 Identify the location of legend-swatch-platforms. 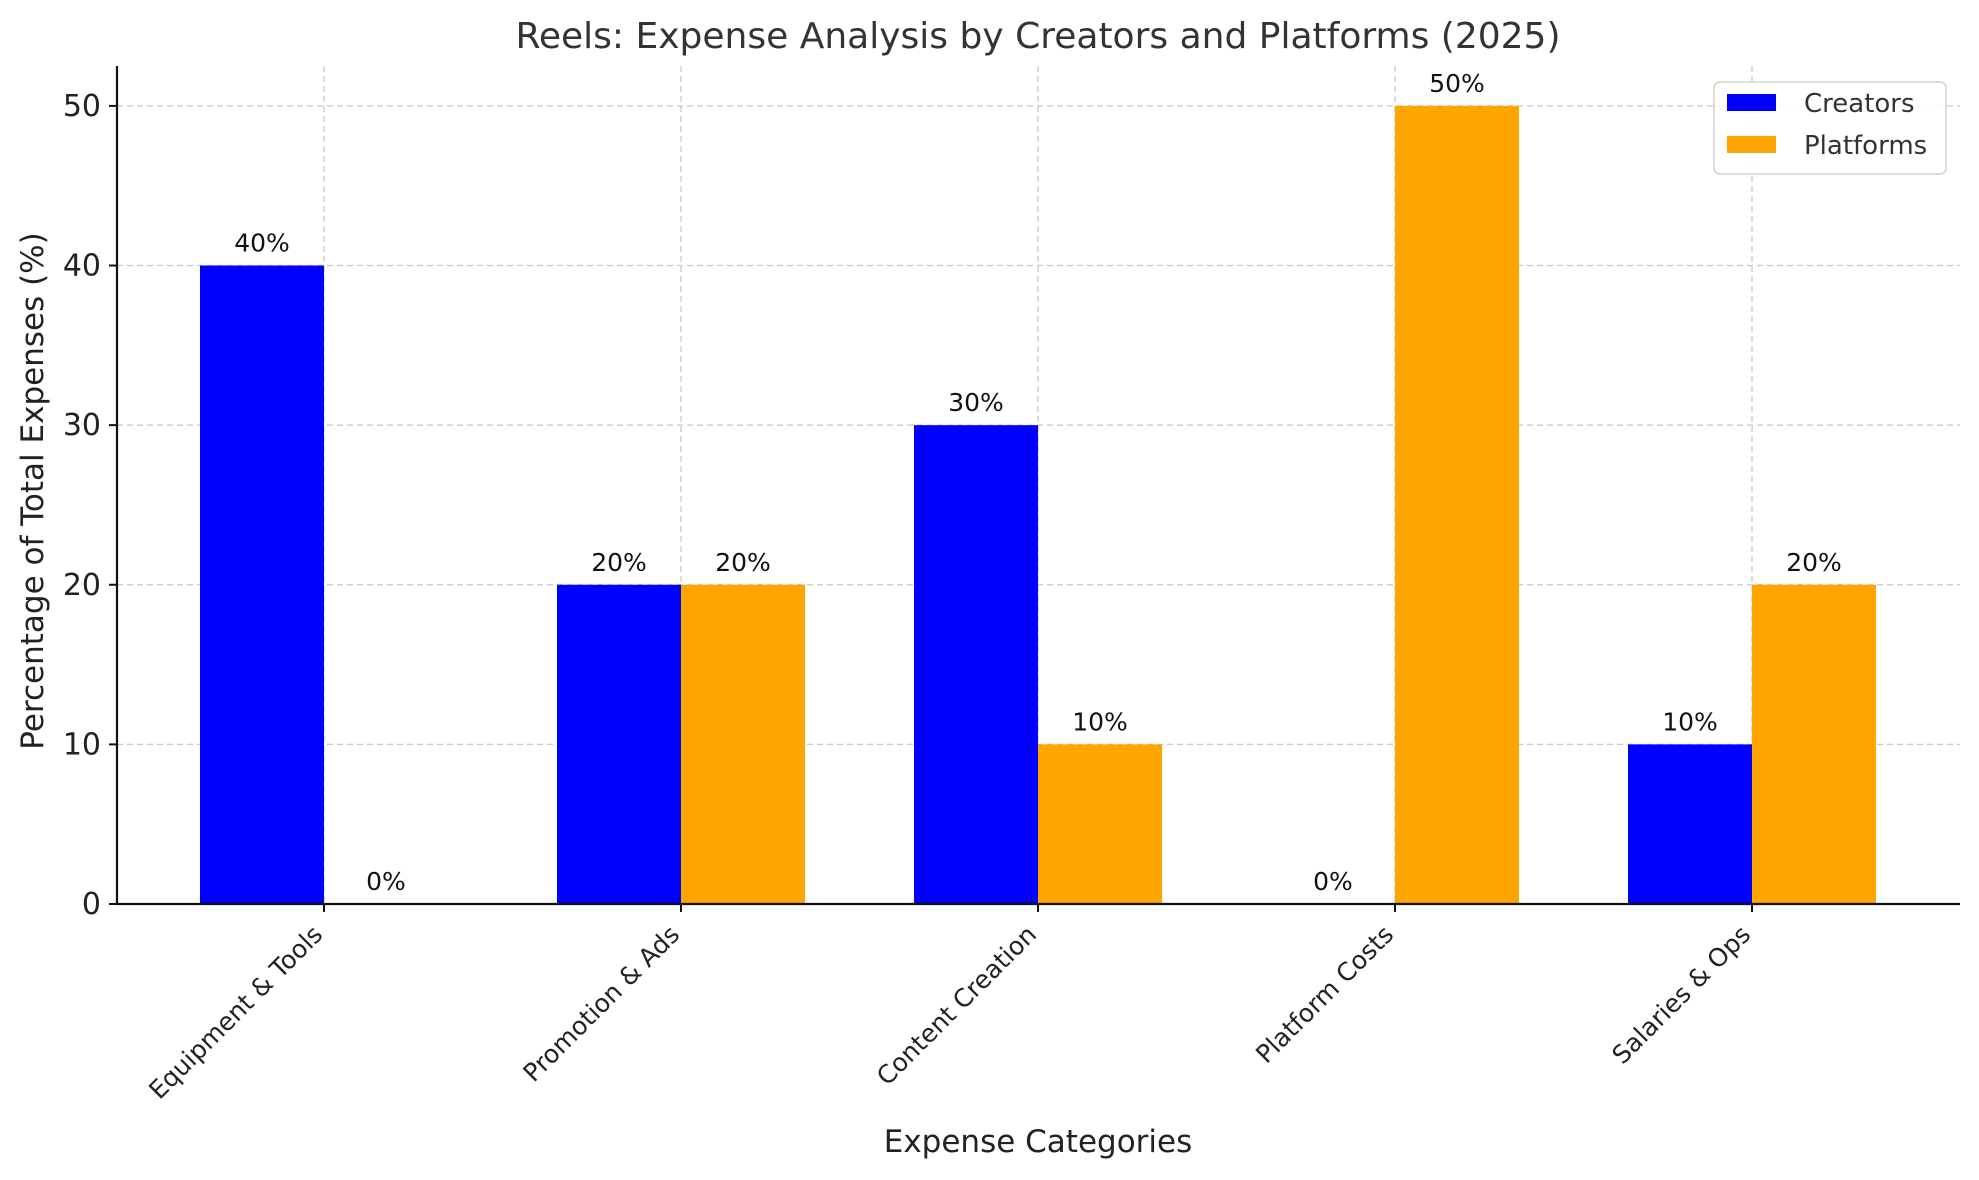
(1751, 144).